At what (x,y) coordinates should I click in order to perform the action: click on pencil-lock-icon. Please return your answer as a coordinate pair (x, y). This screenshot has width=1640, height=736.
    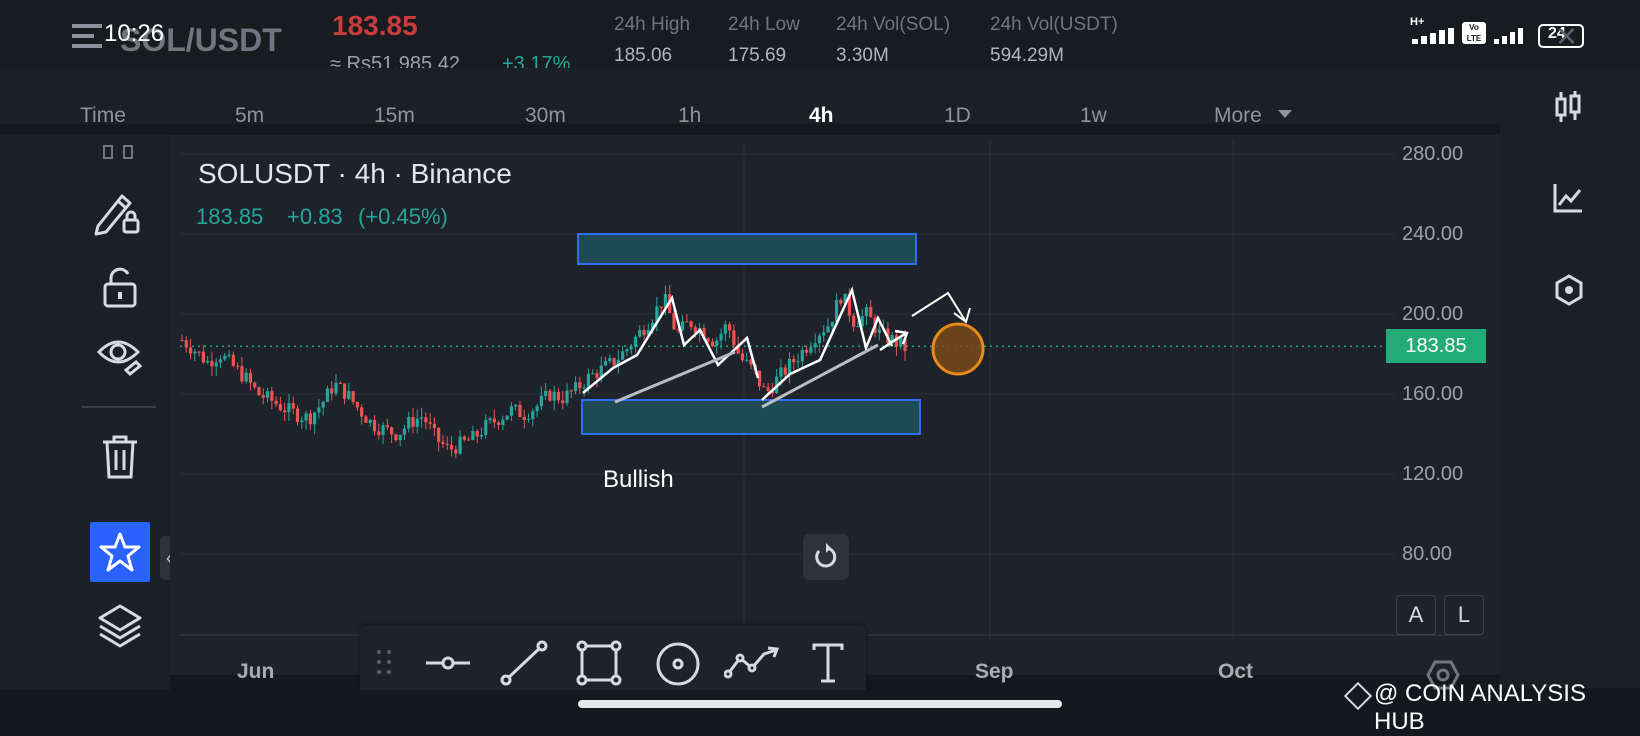
    Looking at the image, I should click on (118, 215).